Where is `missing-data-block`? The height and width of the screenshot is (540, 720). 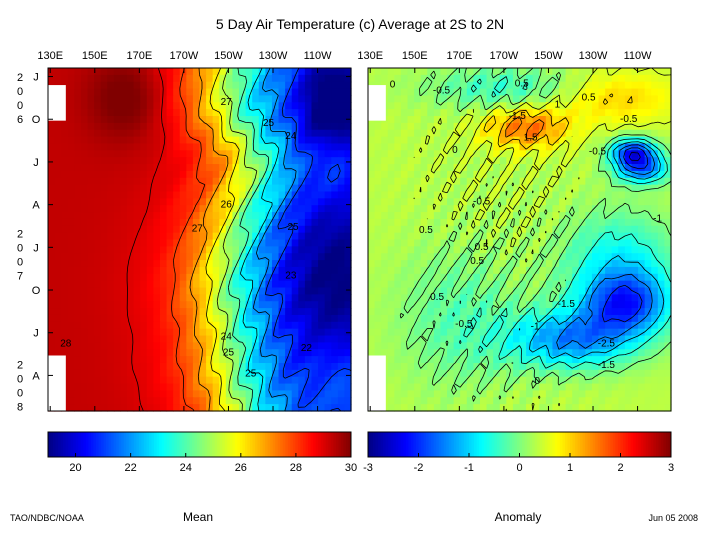
missing-data-block is located at coordinates (57, 383).